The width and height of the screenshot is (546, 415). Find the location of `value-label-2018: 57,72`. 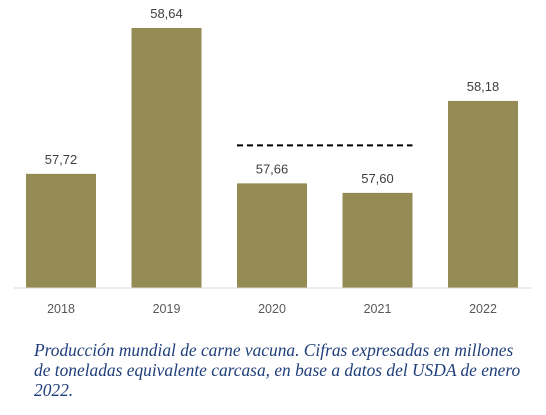

value-label-2018: 57,72 is located at coordinates (61, 159).